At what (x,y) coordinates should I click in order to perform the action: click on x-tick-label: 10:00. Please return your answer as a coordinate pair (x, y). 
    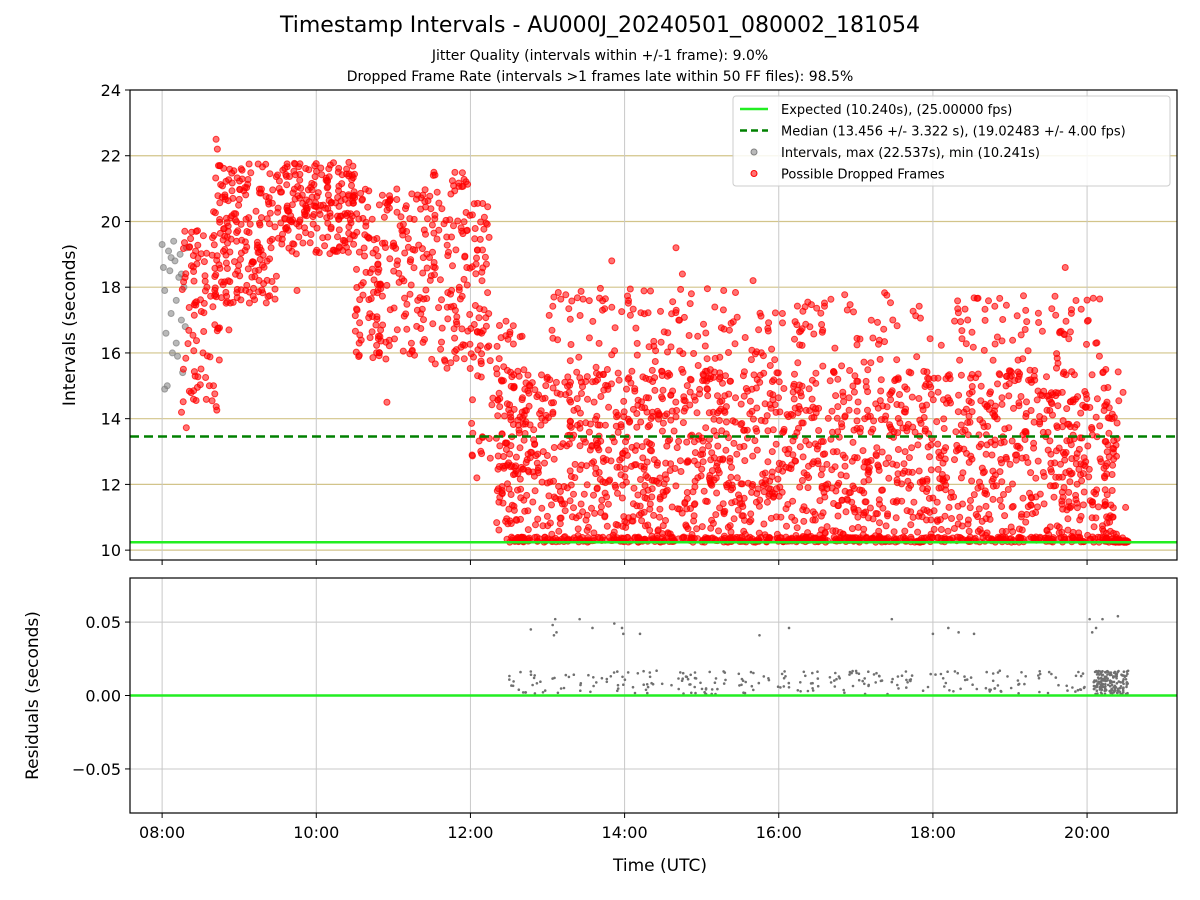
    Looking at the image, I should click on (316, 832).